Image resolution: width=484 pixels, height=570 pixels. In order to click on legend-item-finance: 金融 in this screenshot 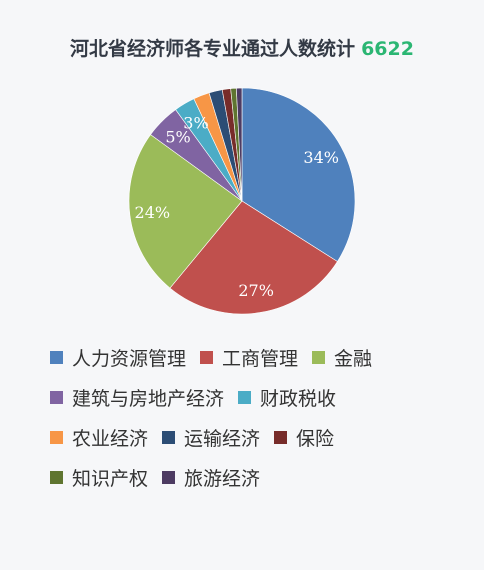, I will do `click(342, 357)`.